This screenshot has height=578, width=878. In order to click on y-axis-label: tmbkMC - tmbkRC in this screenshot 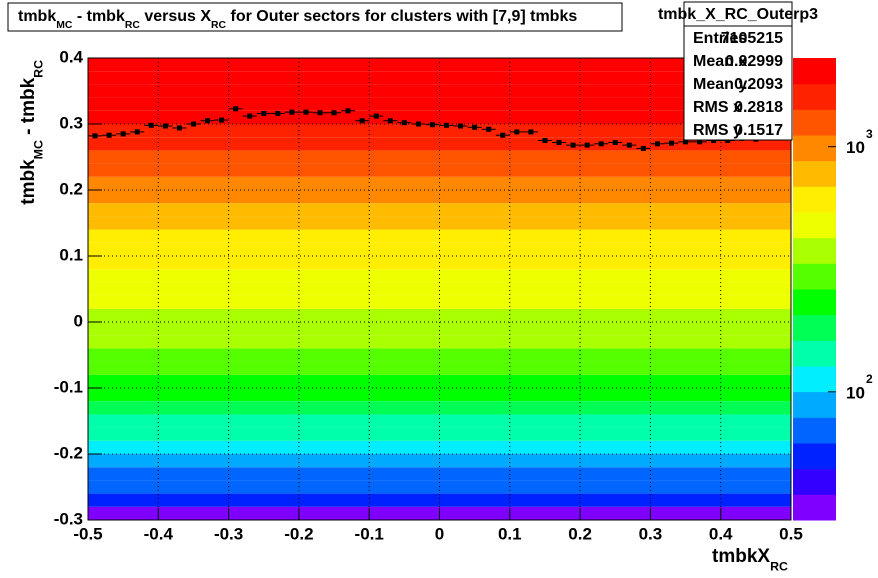, I will do `click(32, 132)`.